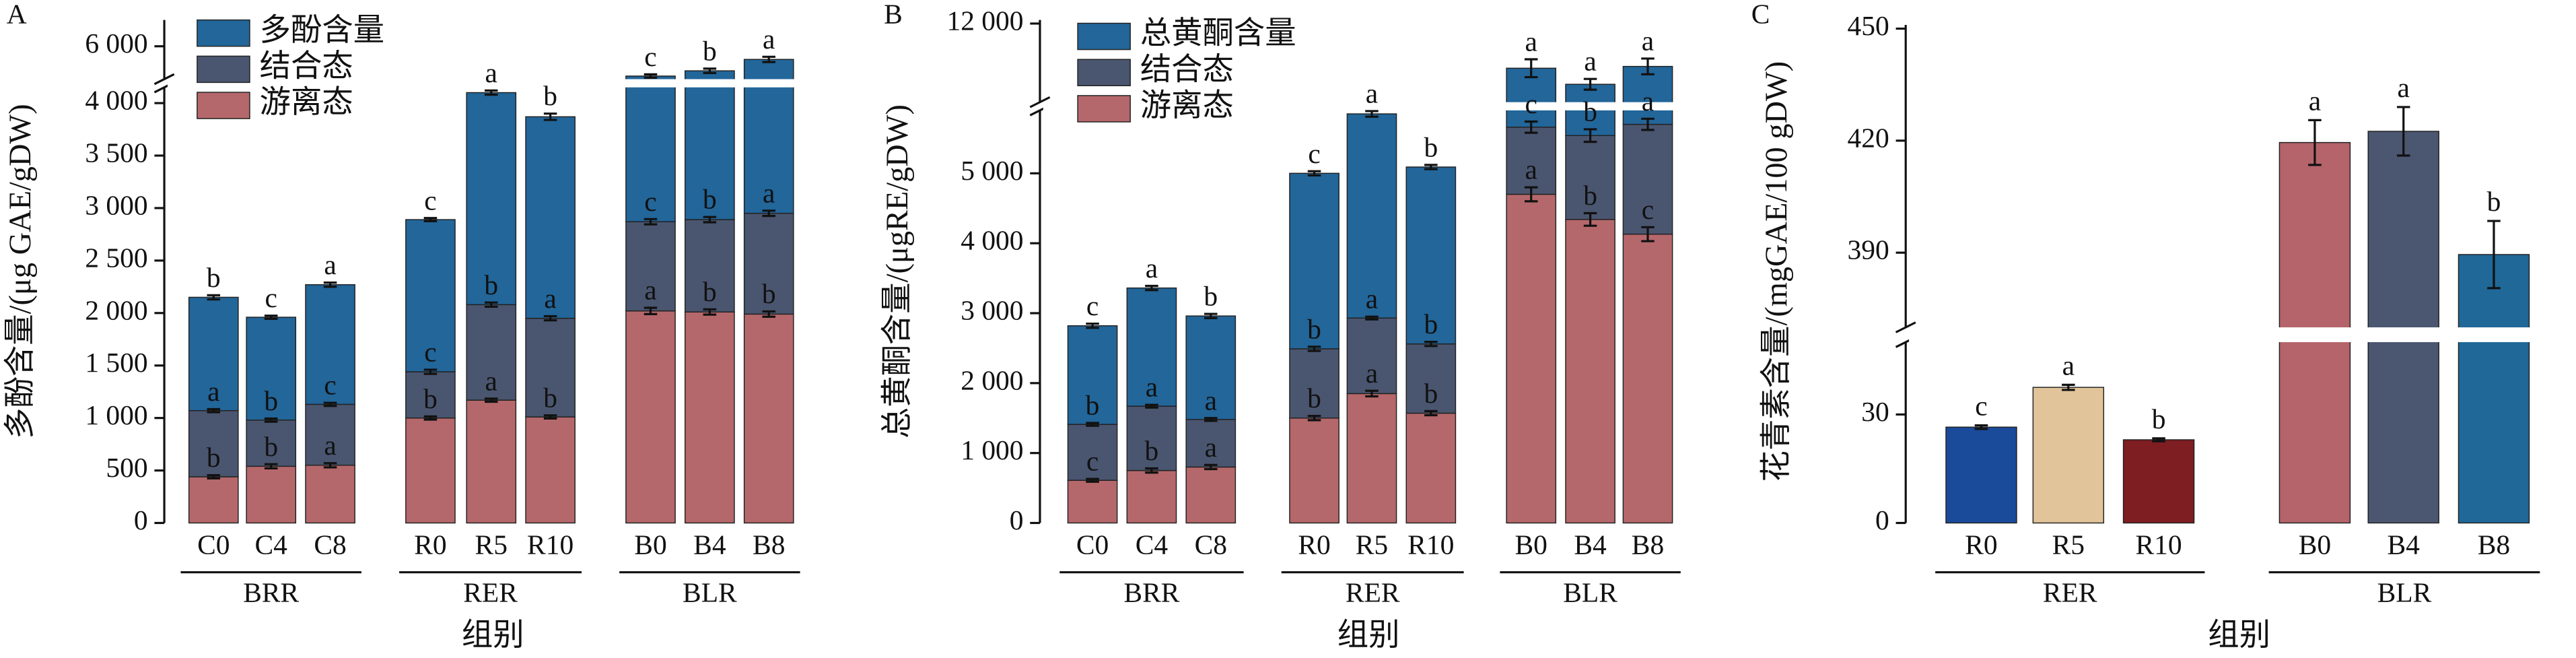 The width and height of the screenshot is (2576, 658). Describe the element at coordinates (430, 544) in the screenshot. I see `x-tick-label: R0` at that location.